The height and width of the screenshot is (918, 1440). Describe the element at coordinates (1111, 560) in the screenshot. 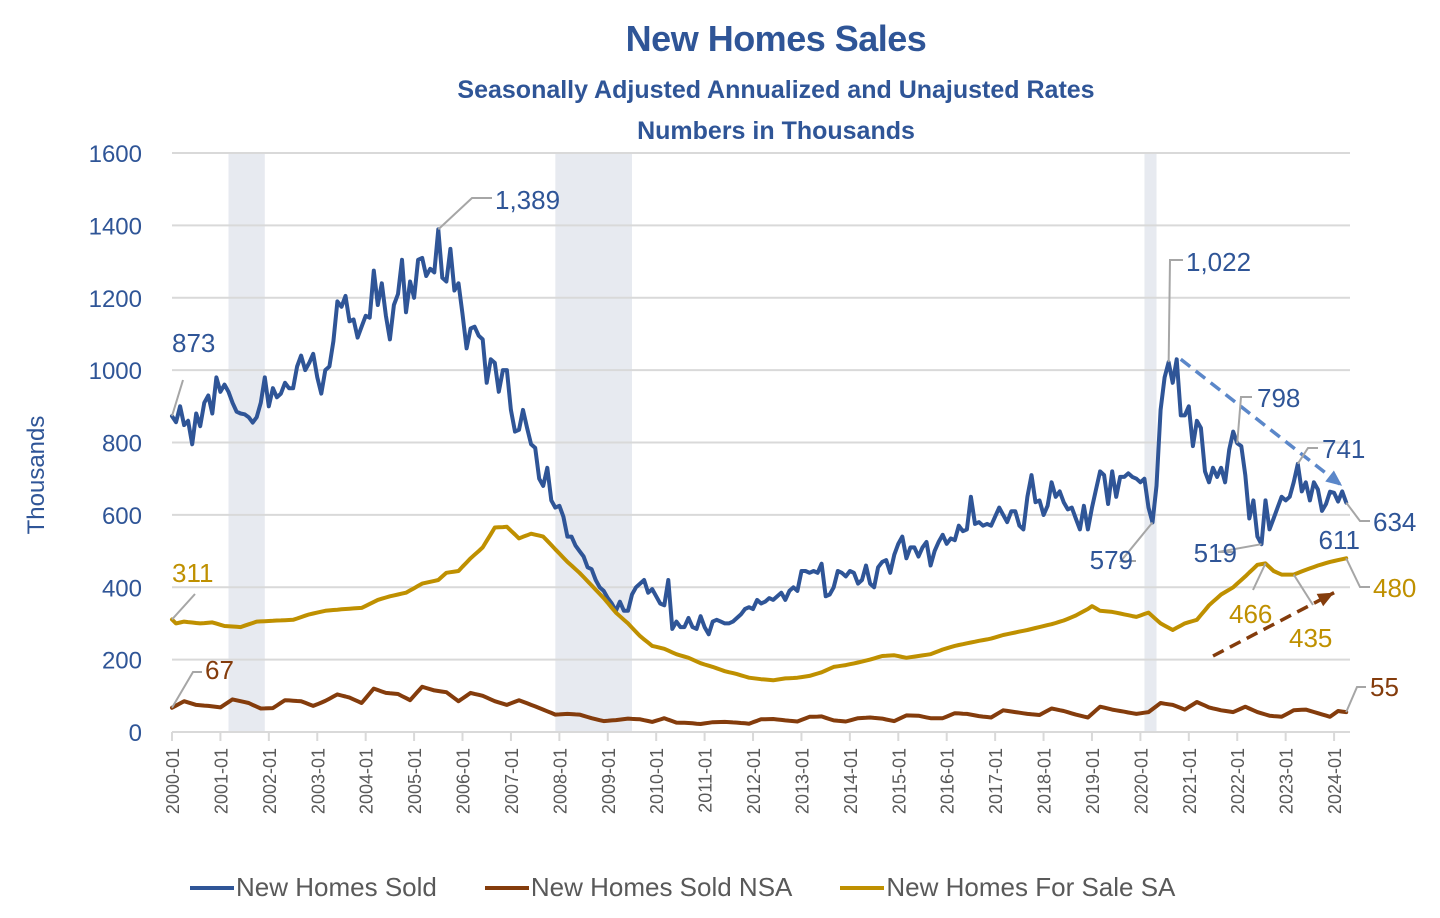

I see `data-label: 579` at that location.